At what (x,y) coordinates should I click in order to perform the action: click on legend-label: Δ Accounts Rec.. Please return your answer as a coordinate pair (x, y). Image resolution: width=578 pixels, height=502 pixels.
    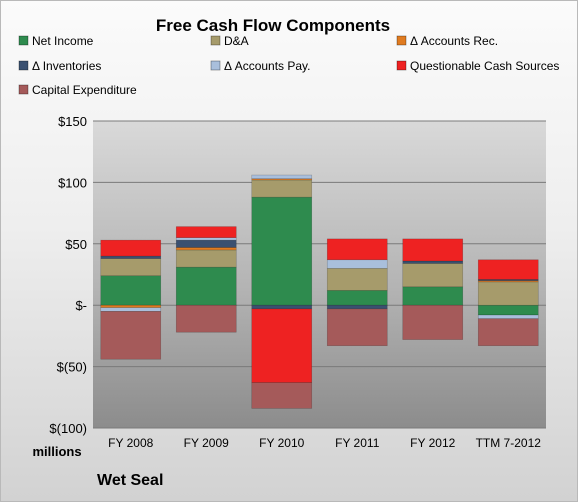
    Looking at the image, I should click on (454, 41).